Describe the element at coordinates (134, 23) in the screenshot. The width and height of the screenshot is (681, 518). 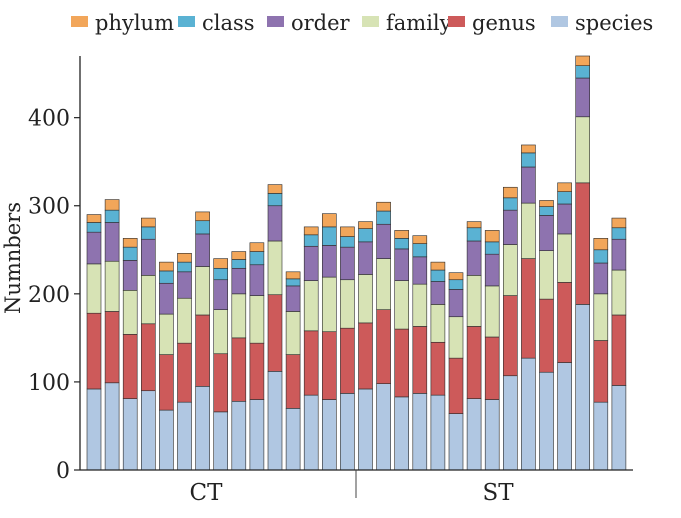
I see `legend-label: phylum` at that location.